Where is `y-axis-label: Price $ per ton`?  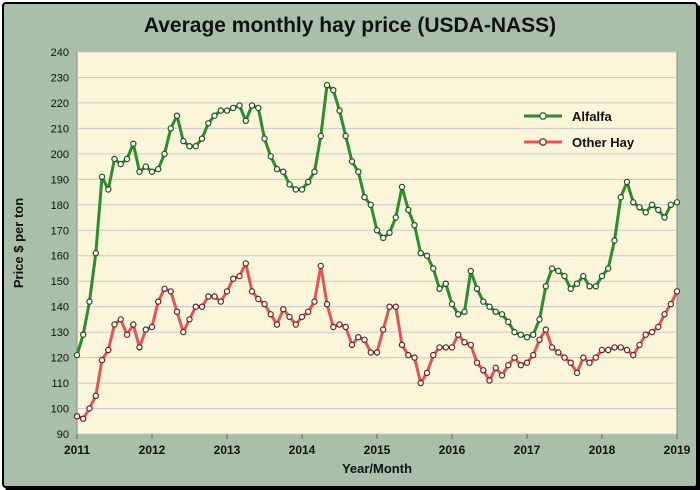 y-axis-label: Price $ per ton is located at coordinates (18, 243).